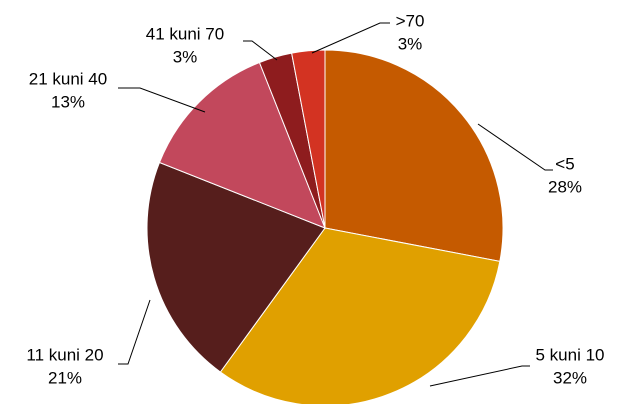  Describe the element at coordinates (64, 354) in the screenshot. I see `slice-label: 11 kuni 20` at that location.